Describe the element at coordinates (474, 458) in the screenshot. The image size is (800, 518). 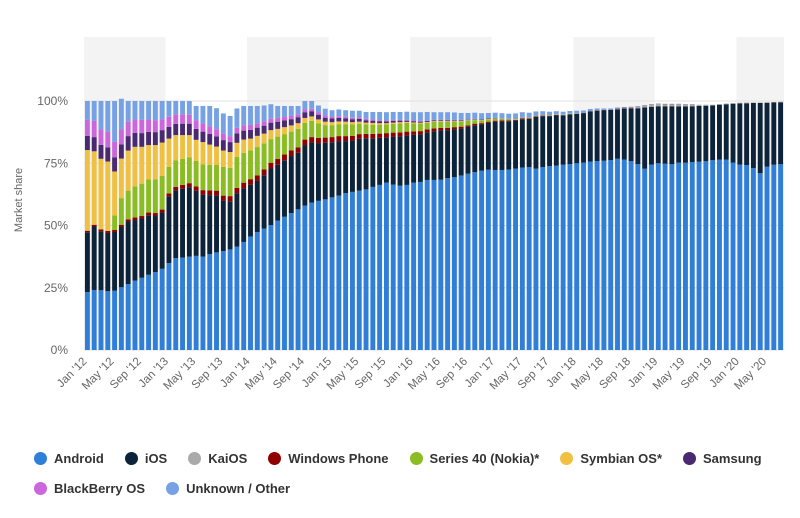
I see `legend-item-series-40-nokia: Series 40 (Nokia)*` at that location.